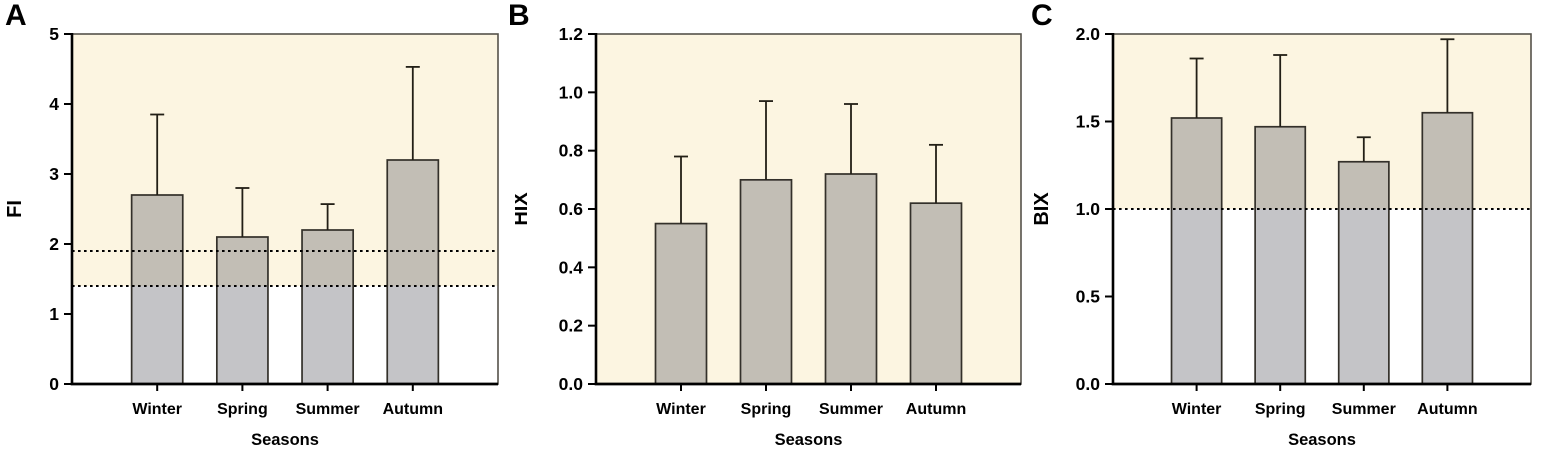  What do you see at coordinates (54, 314) in the screenshot?
I see `y-tick-label: 1` at bounding box center [54, 314].